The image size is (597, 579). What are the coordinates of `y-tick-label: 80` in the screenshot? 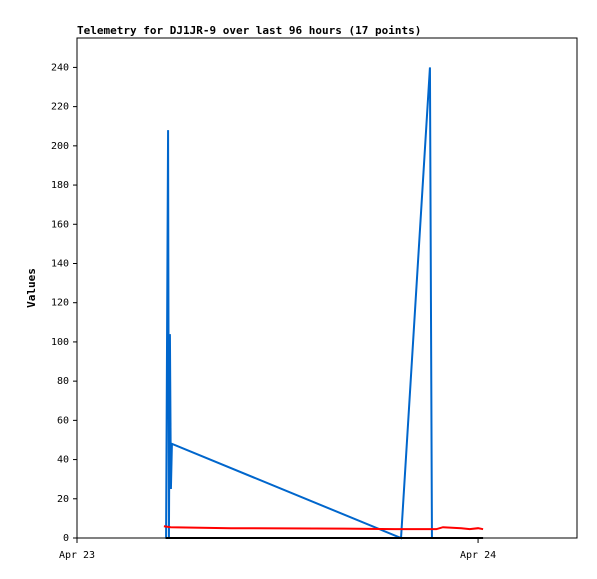 It's located at (63, 381).